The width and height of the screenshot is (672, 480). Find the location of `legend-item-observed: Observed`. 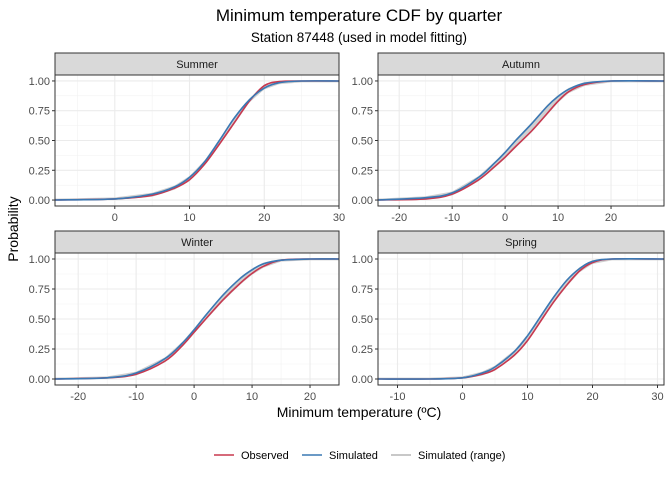

legend-item-observed: Observed is located at coordinates (251, 456).